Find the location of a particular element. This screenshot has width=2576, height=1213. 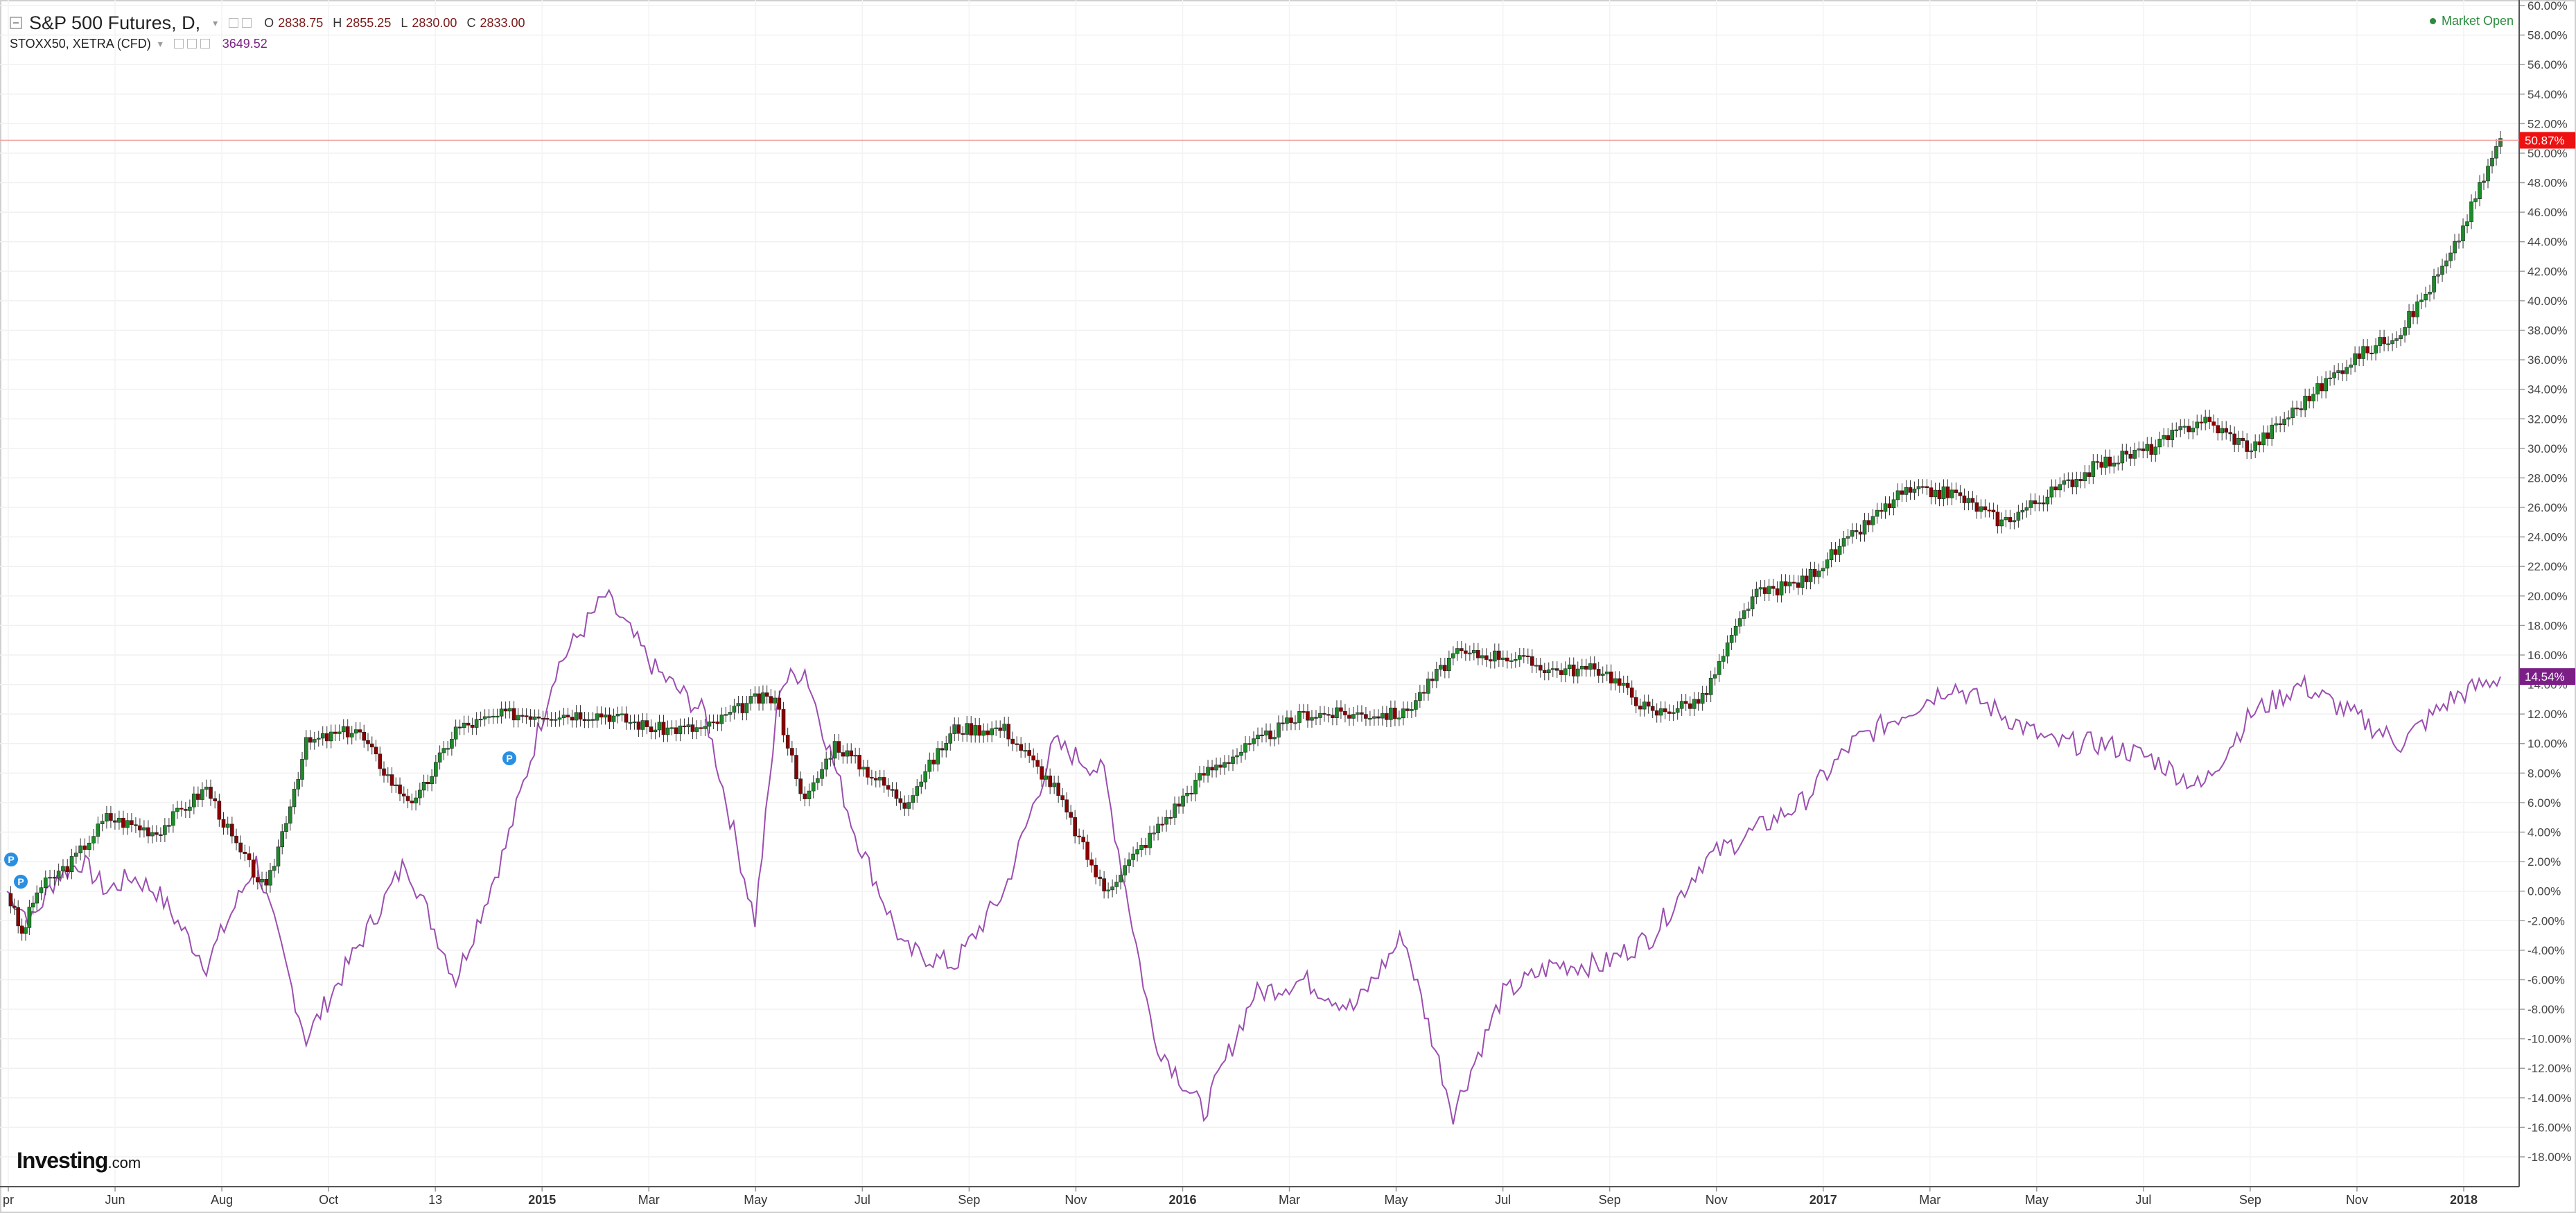

y-tick-label: 36.00% is located at coordinates (2547, 361).